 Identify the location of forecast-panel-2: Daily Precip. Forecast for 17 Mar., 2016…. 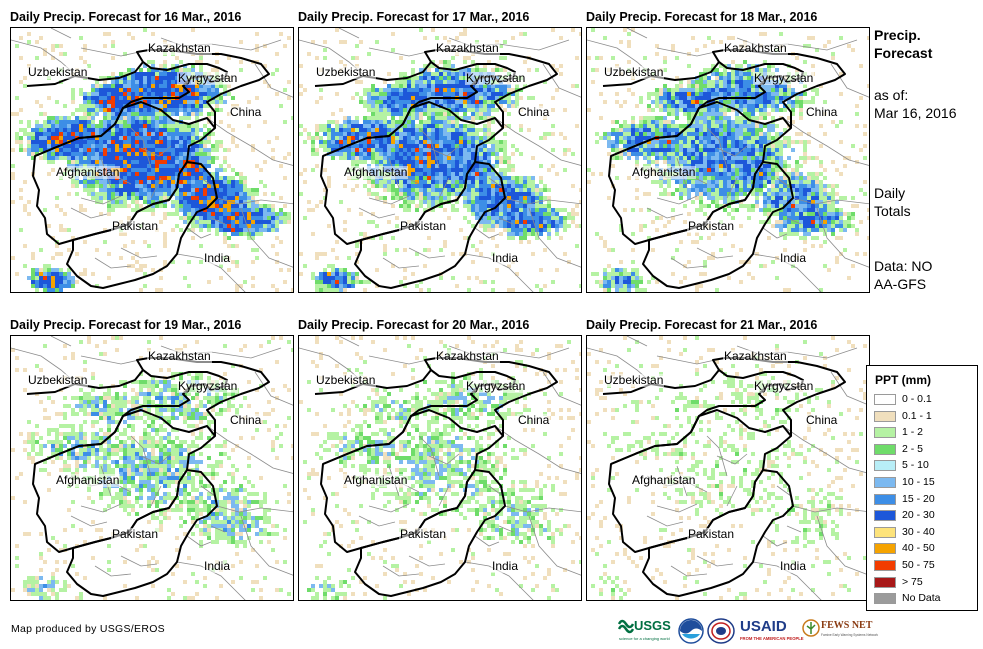
(440, 153).